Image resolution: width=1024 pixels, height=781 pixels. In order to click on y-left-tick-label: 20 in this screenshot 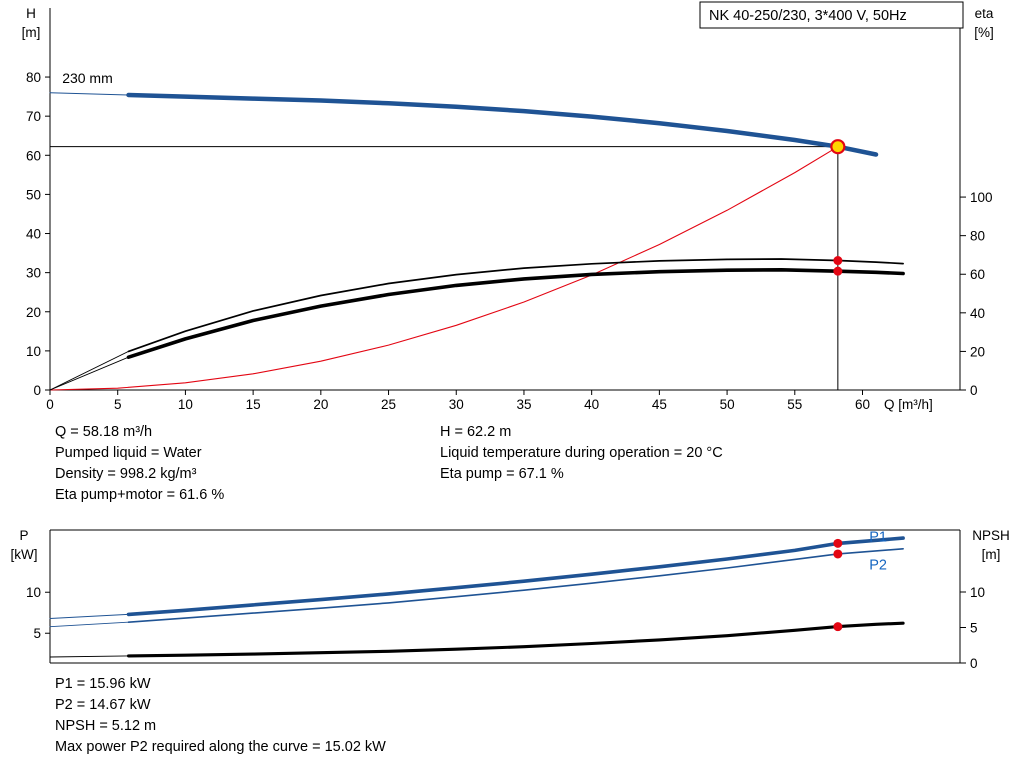, I will do `click(33, 312)`.